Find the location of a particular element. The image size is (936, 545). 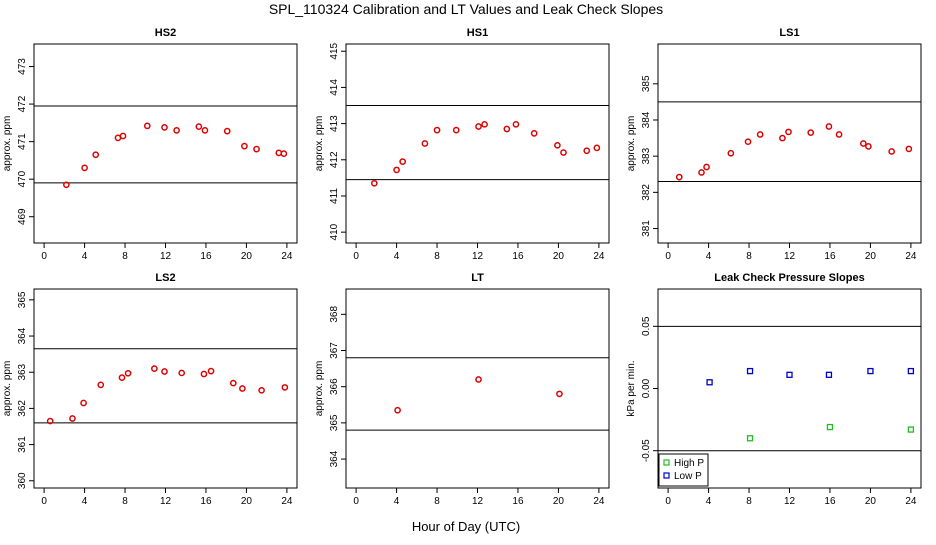

y-tick-label: 360 is located at coordinates (22, 480).